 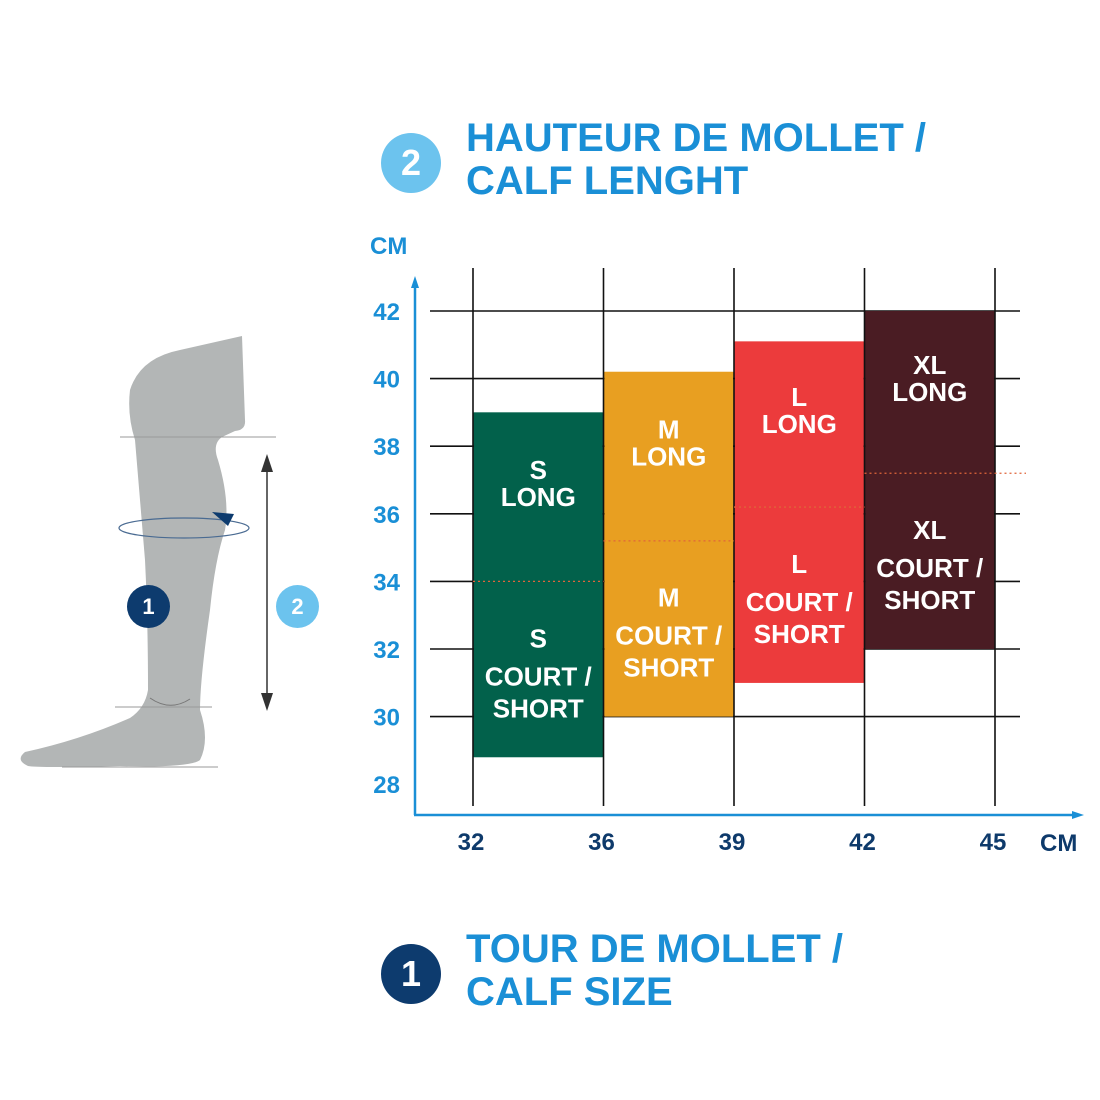 What do you see at coordinates (696, 138) in the screenshot?
I see `title-line: HAUTEUR DE MOLLET /` at bounding box center [696, 138].